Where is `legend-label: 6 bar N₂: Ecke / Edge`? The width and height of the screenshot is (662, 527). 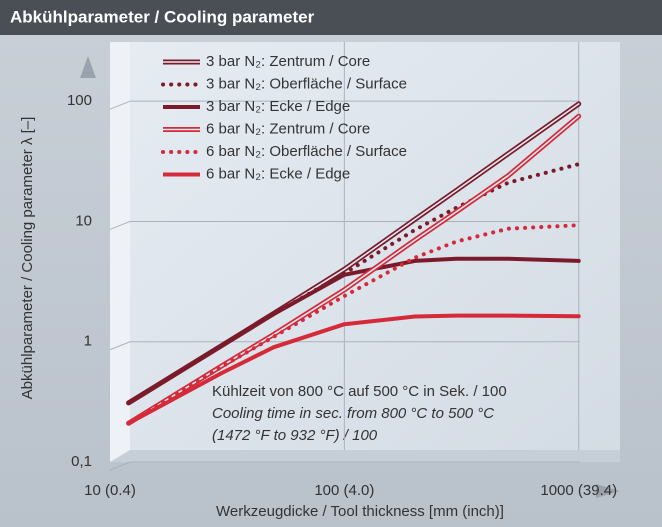 legend-label: 6 bar N₂: Ecke / Edge is located at coordinates (278, 173).